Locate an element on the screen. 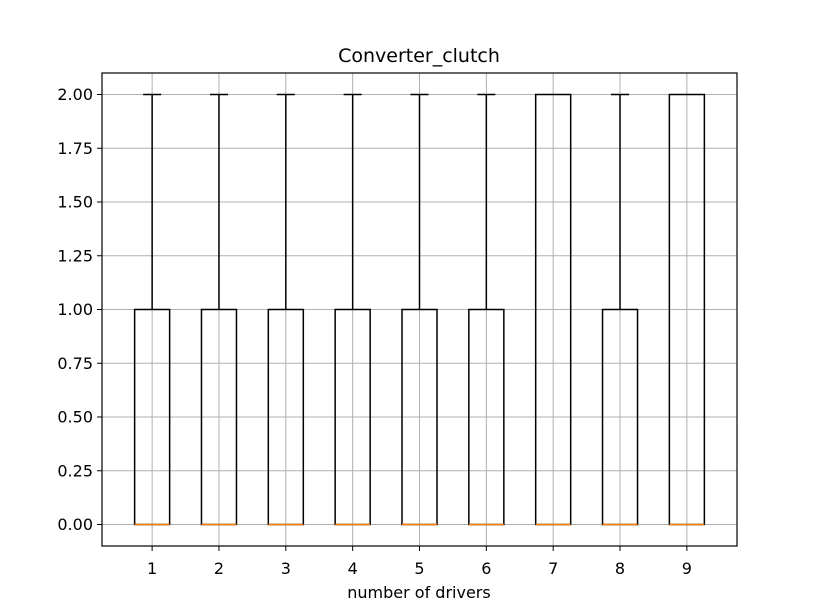 This screenshot has width=819, height=614. y-tick-label: 0.75 is located at coordinates (75, 363).